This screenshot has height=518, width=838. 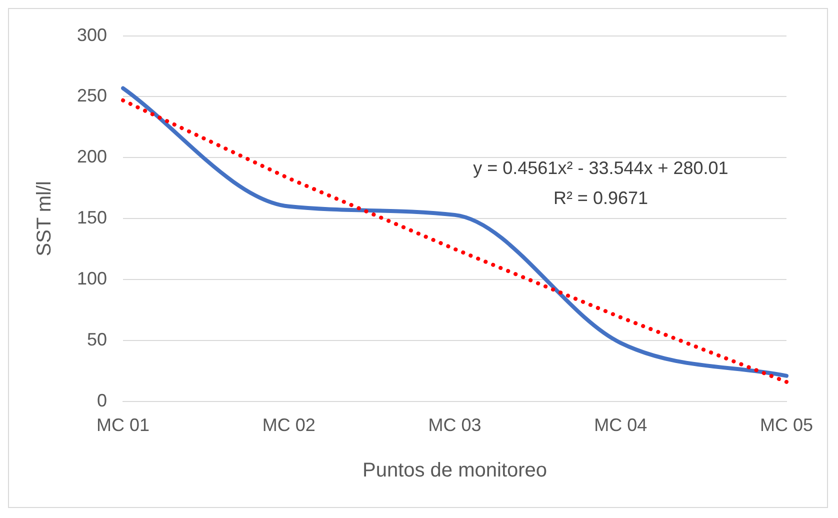 I want to click on x-tick-label: MC 03, so click(x=455, y=425).